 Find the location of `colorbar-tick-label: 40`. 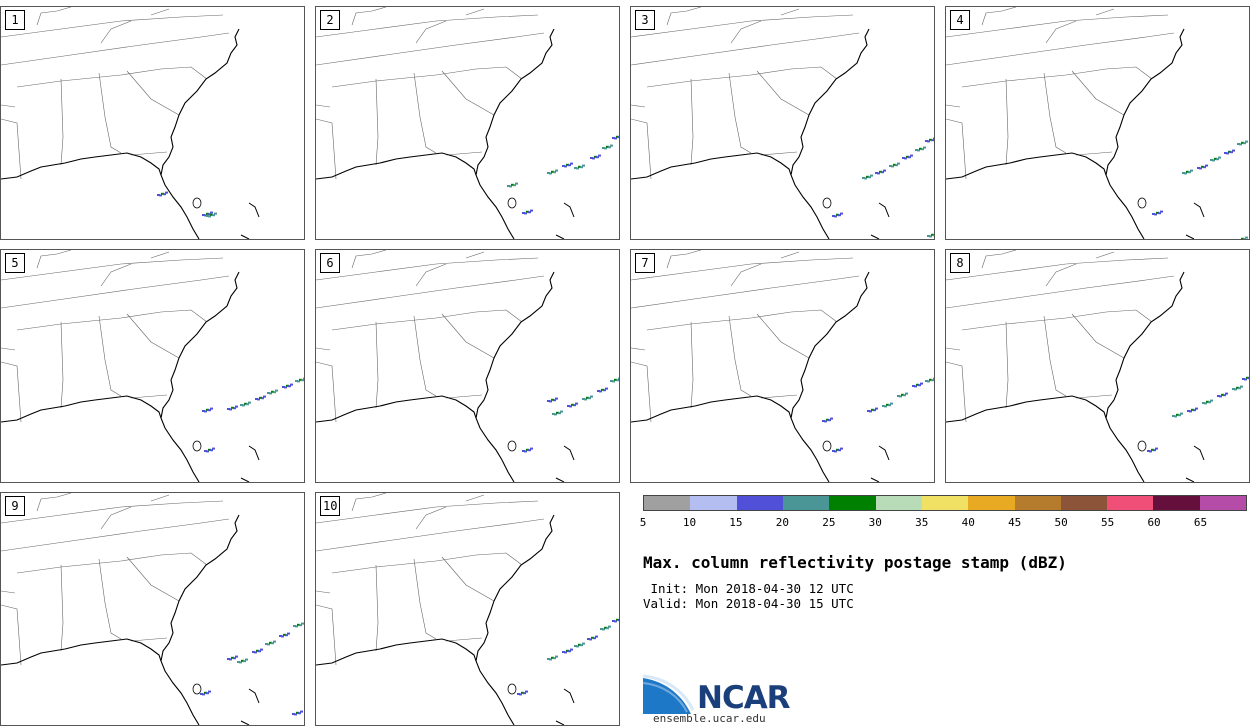

colorbar-tick-label: 40 is located at coordinates (968, 522).